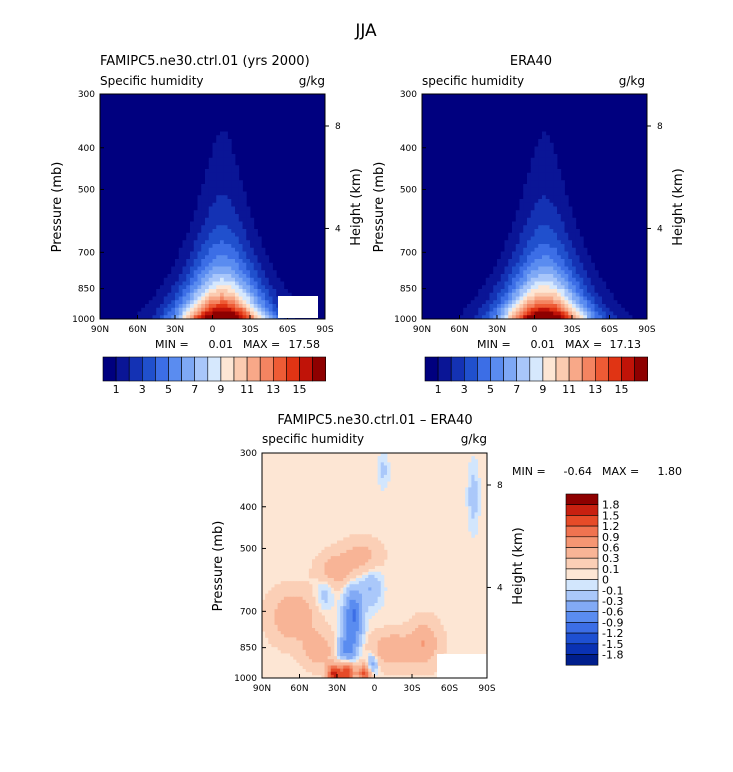 The width and height of the screenshot is (733, 772). I want to click on colorbar-label: 1, so click(438, 389).